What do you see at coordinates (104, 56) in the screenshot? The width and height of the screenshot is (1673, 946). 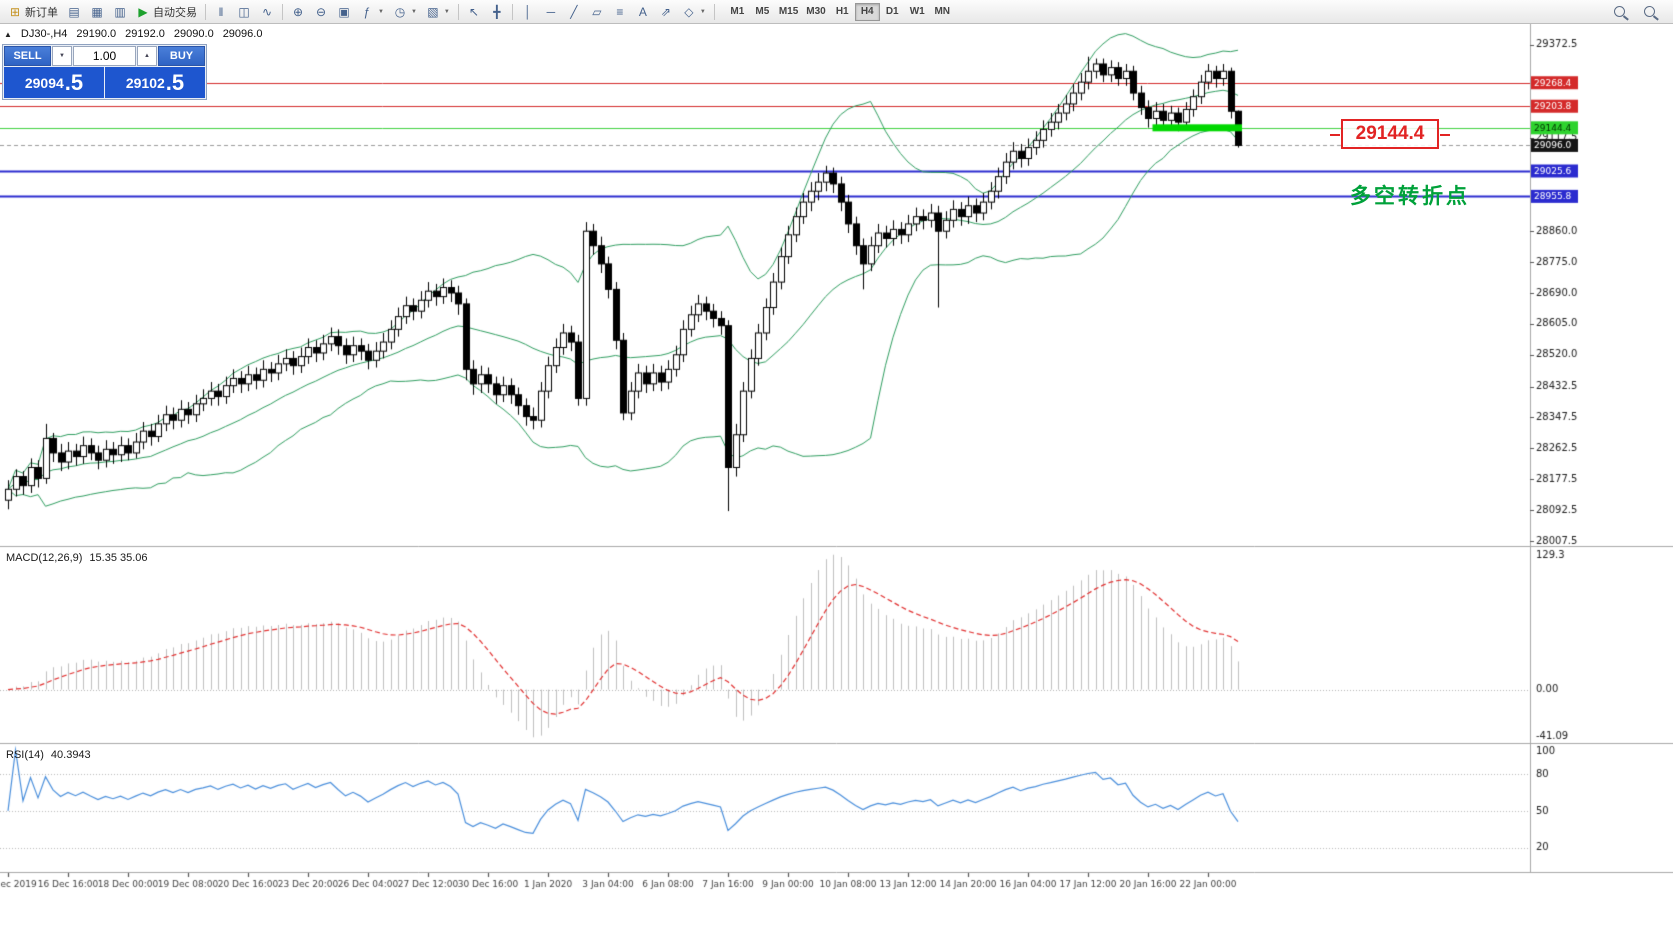 I see `lot-size-input` at bounding box center [104, 56].